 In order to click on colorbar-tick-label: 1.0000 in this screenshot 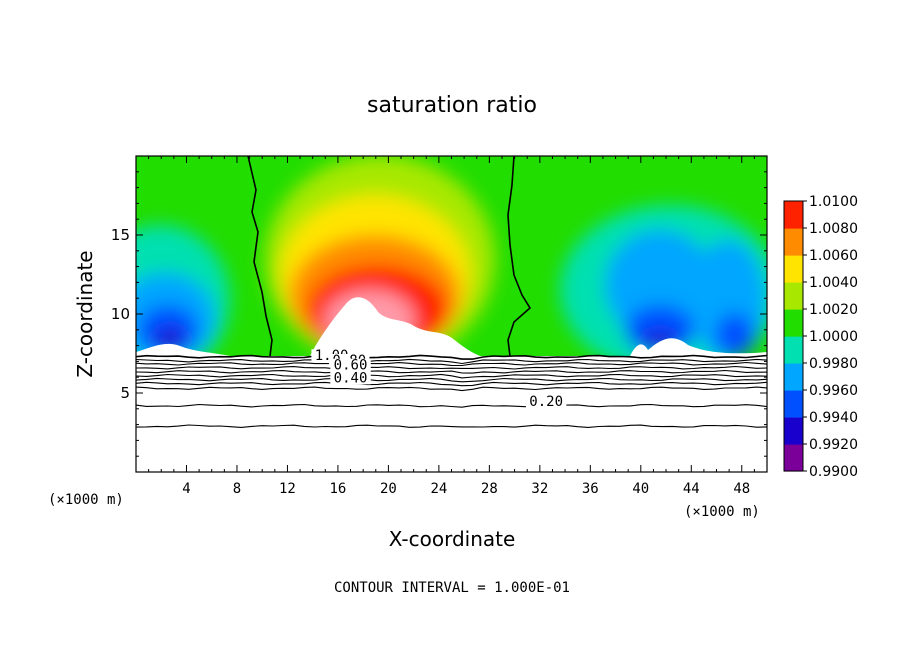, I will do `click(833, 337)`.